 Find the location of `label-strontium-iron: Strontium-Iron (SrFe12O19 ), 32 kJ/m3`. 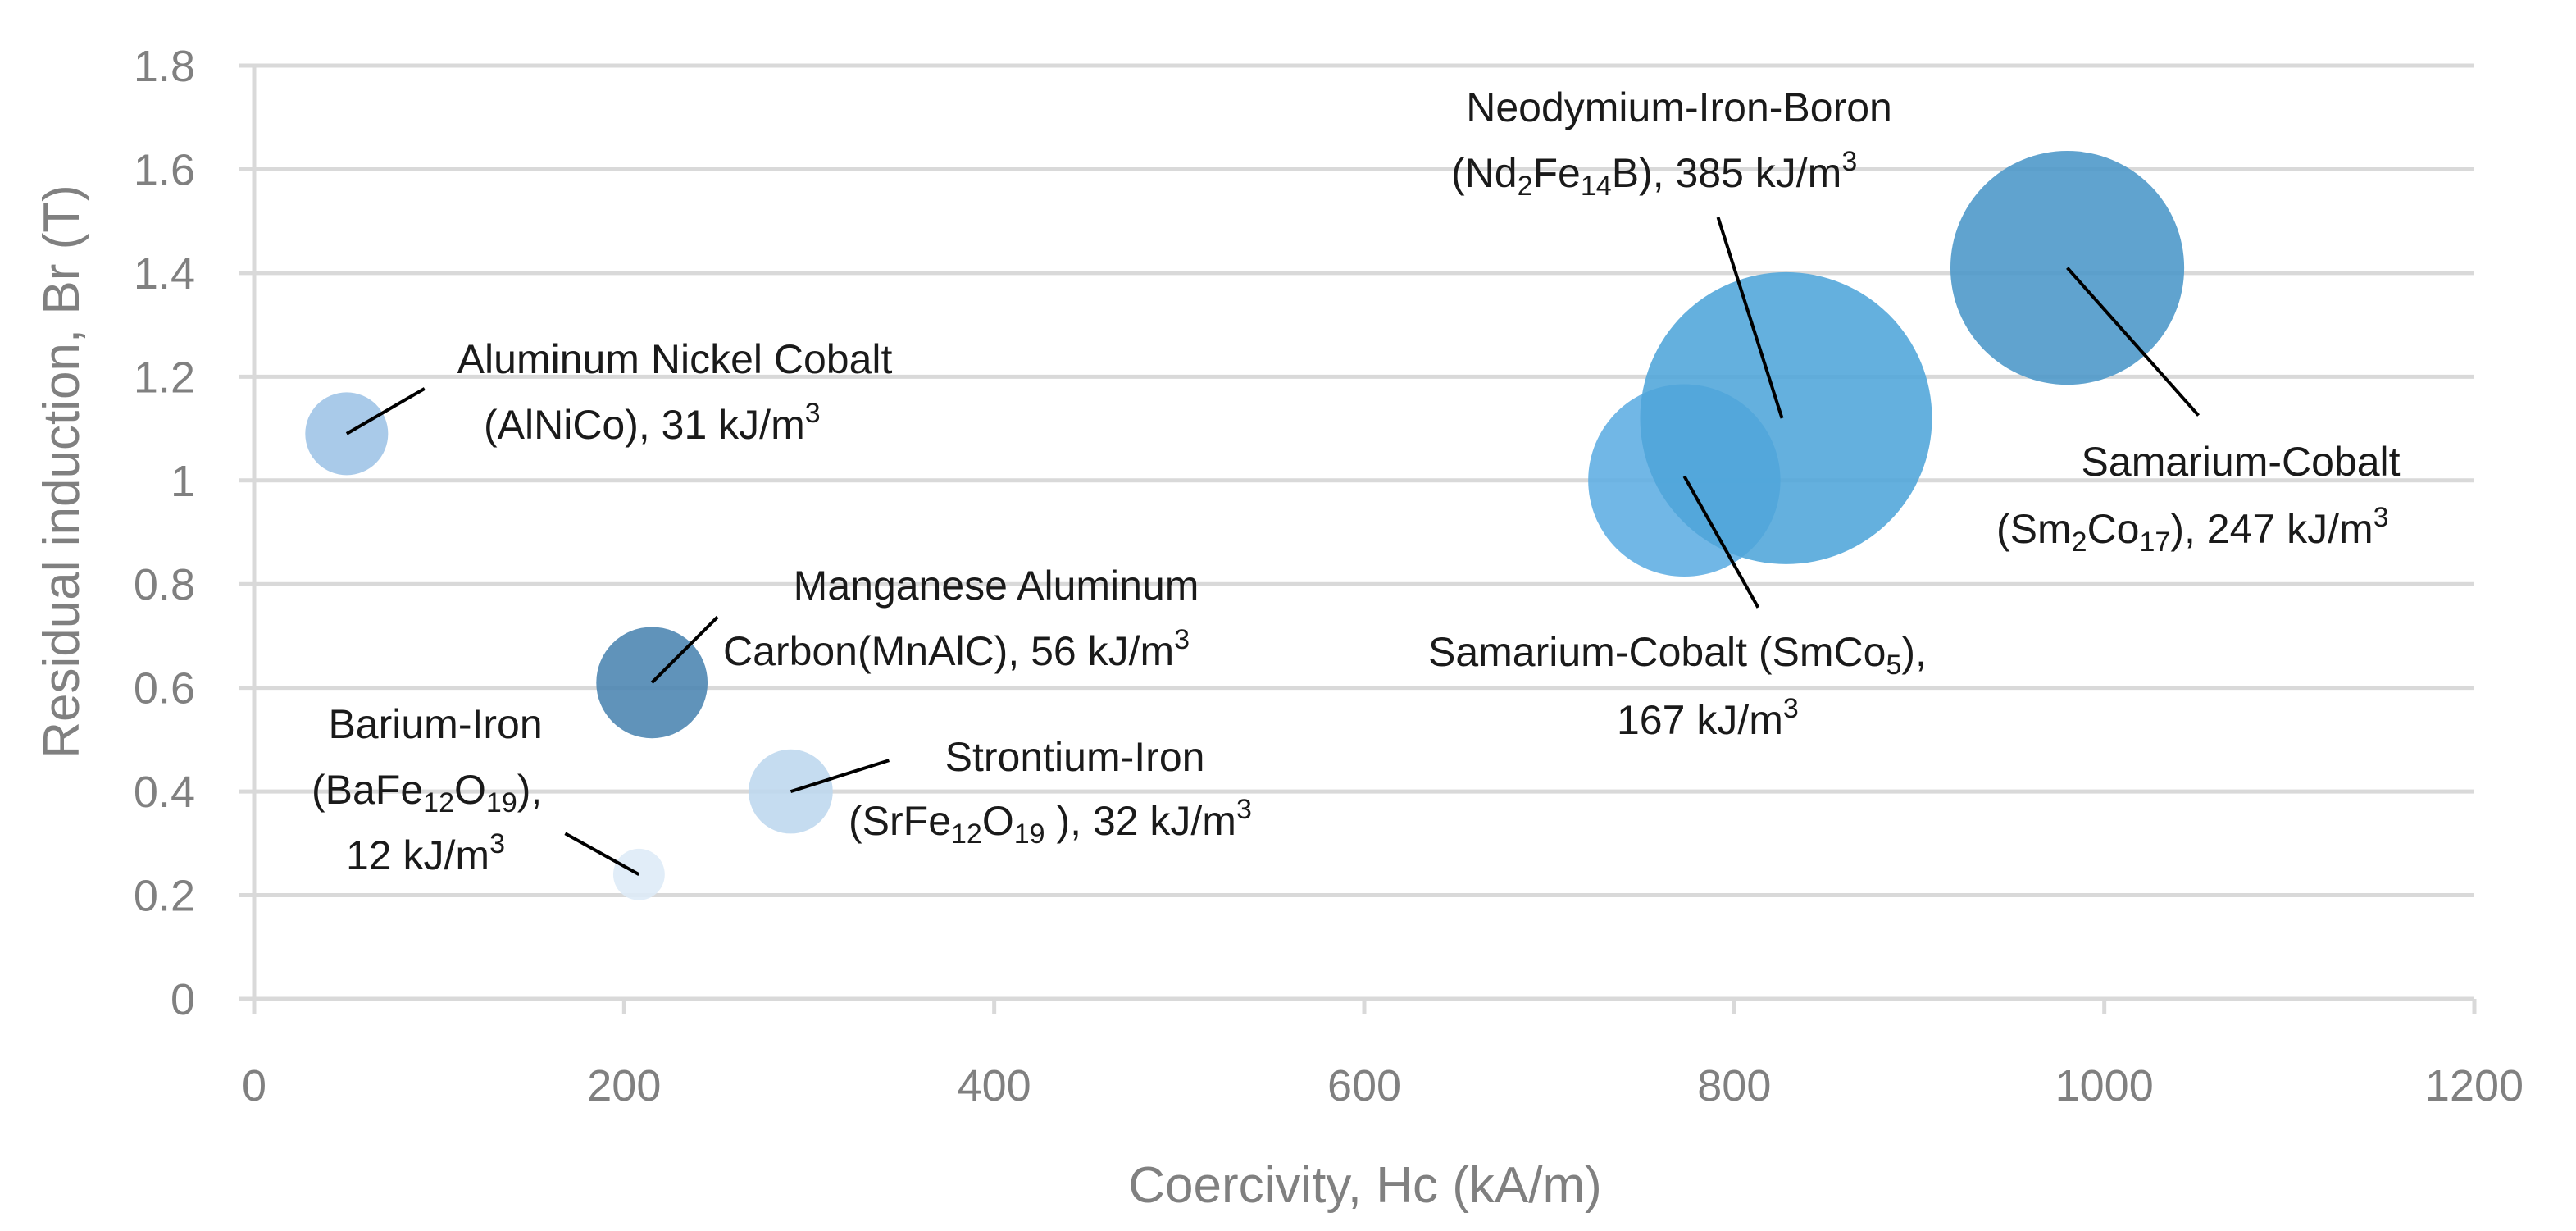

label-strontium-iron: Strontium-Iron (SrFe12O19 ), 32 kJ/m3 is located at coordinates (1050, 792).